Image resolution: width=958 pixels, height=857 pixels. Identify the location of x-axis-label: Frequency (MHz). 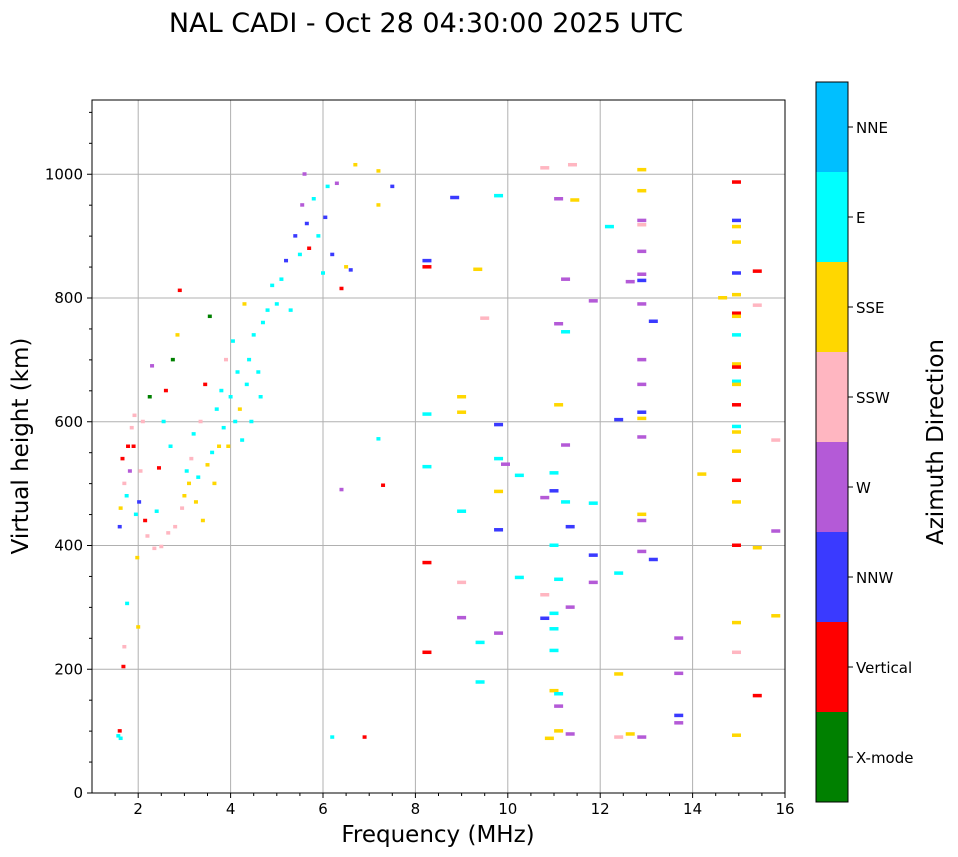
(437, 835).